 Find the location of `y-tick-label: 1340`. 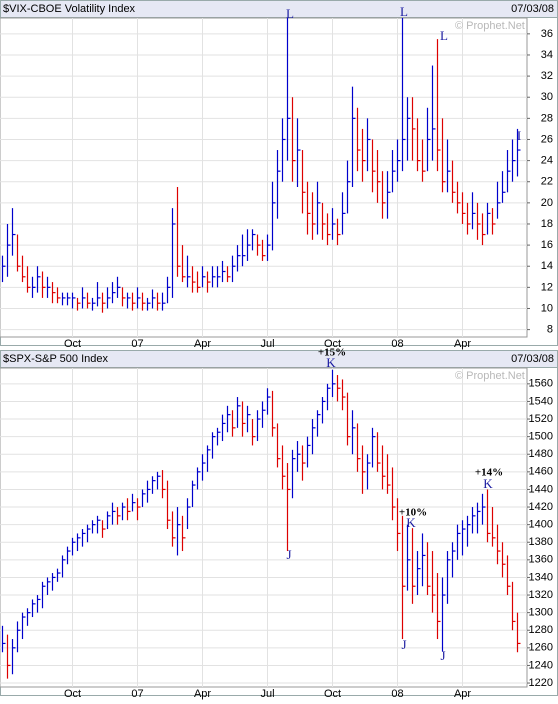

y-tick-label: 1340 is located at coordinates (541, 577).